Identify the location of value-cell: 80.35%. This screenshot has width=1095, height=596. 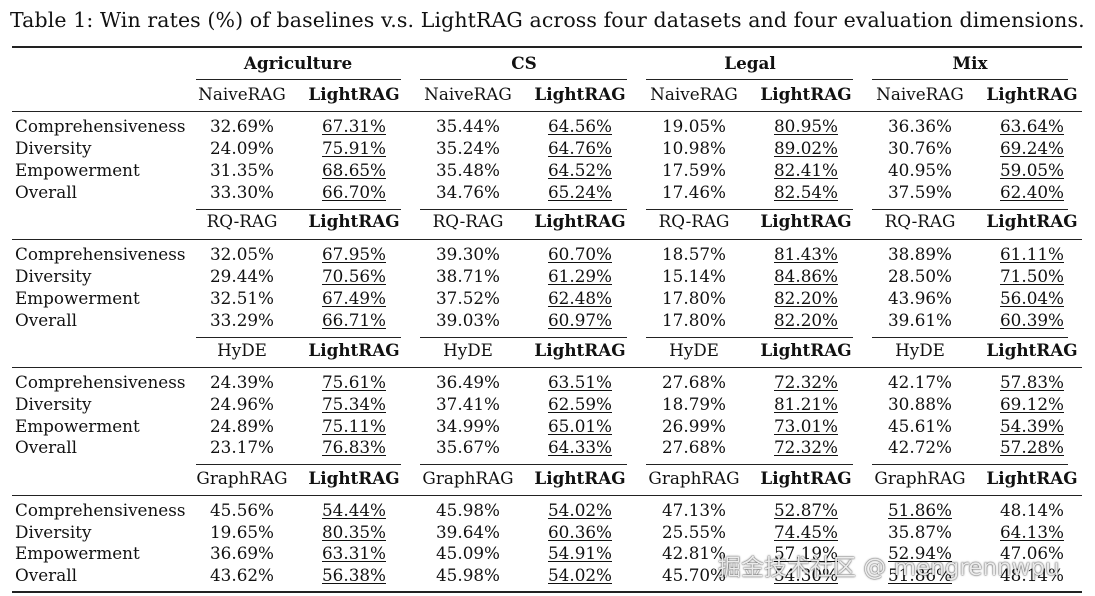
(354, 532).